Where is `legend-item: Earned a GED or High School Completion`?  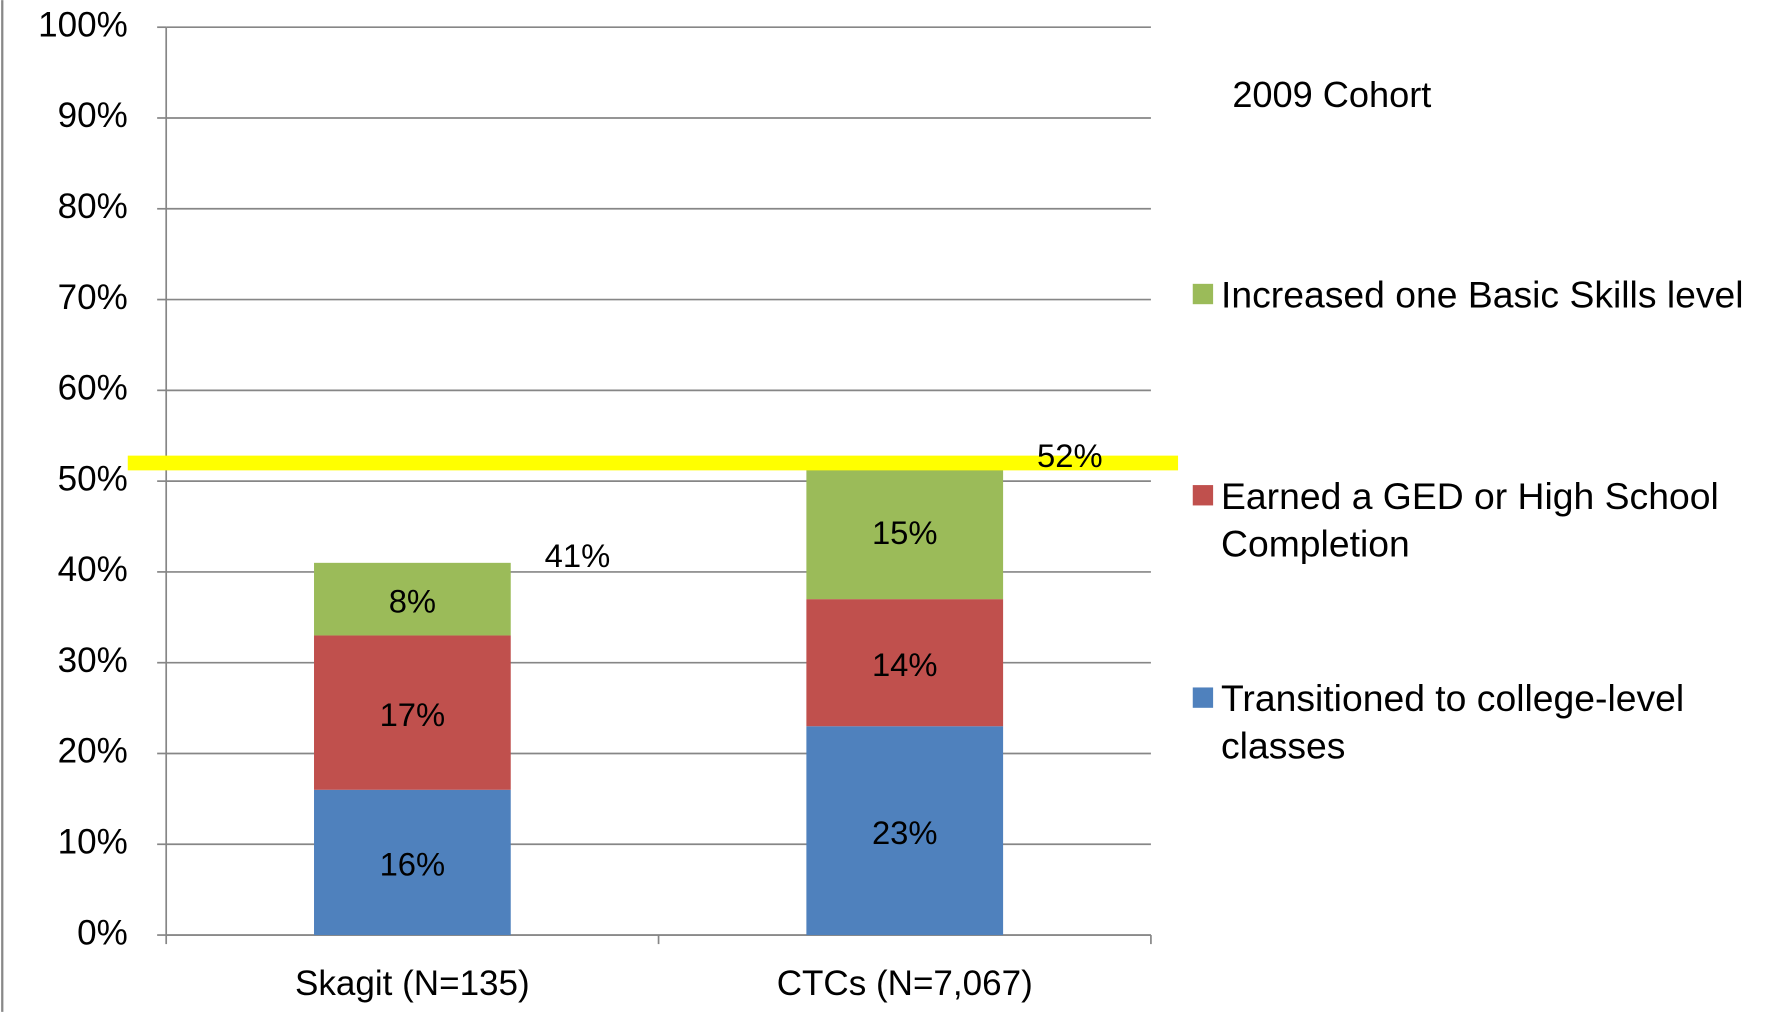 legend-item: Earned a GED or High School Completion is located at coordinates (1470, 519).